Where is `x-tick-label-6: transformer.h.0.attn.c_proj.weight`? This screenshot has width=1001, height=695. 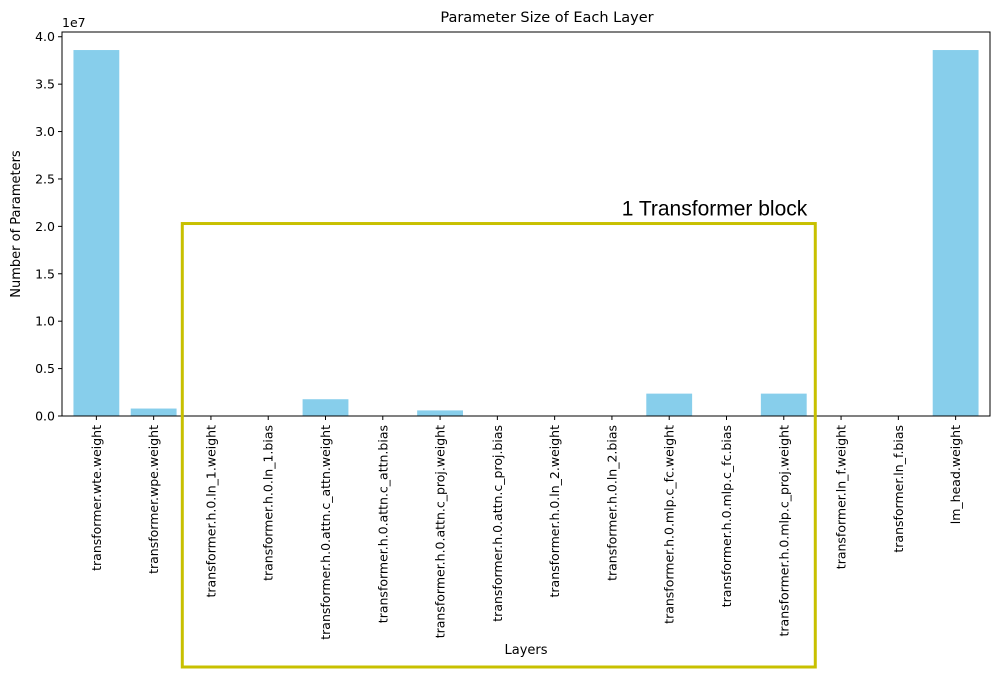 x-tick-label-6: transformer.h.0.attn.c_proj.weight is located at coordinates (440, 531).